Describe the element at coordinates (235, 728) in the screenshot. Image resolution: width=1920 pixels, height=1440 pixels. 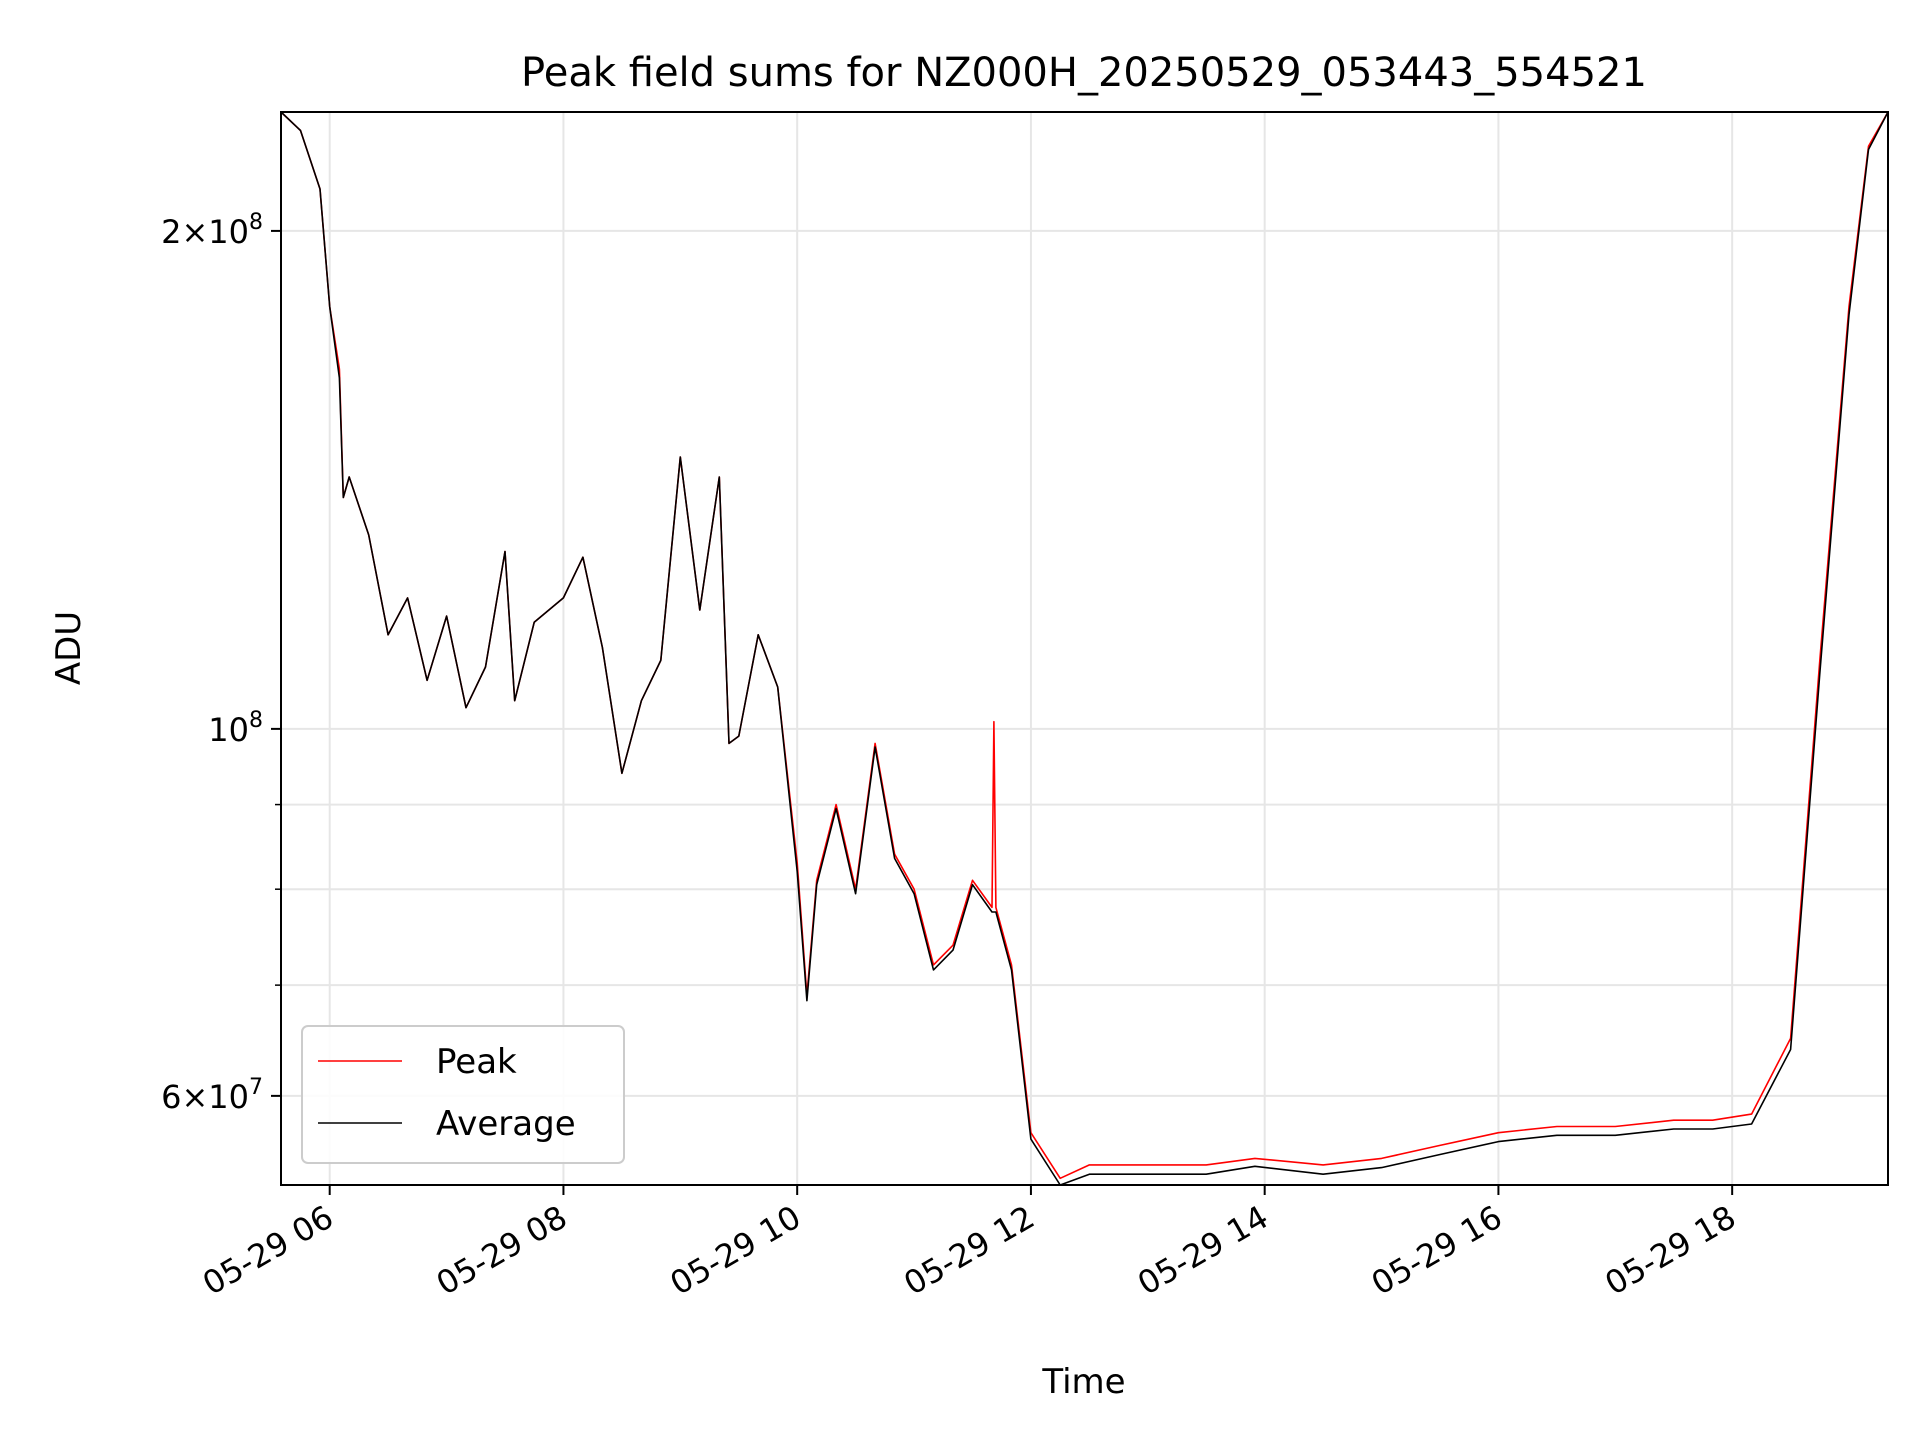
I see `y-tick-label: 108` at that location.